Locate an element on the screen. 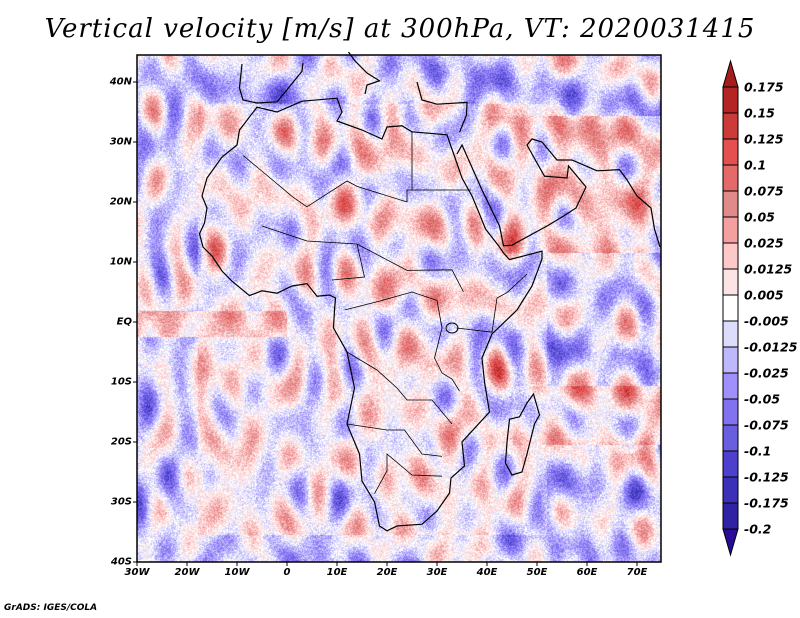 This screenshot has height=618, width=800. lat-tick-label: 20S is located at coordinates (121, 442).